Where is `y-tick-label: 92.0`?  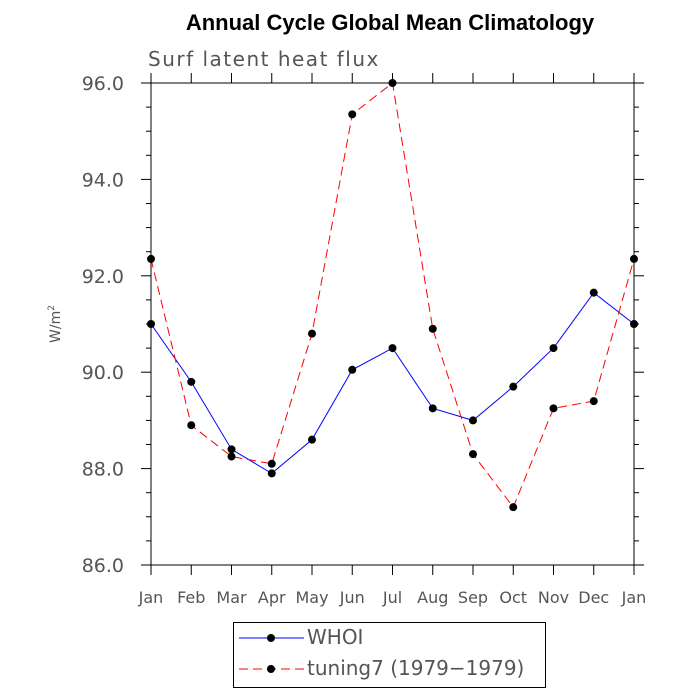 y-tick-label: 92.0 is located at coordinates (103, 277).